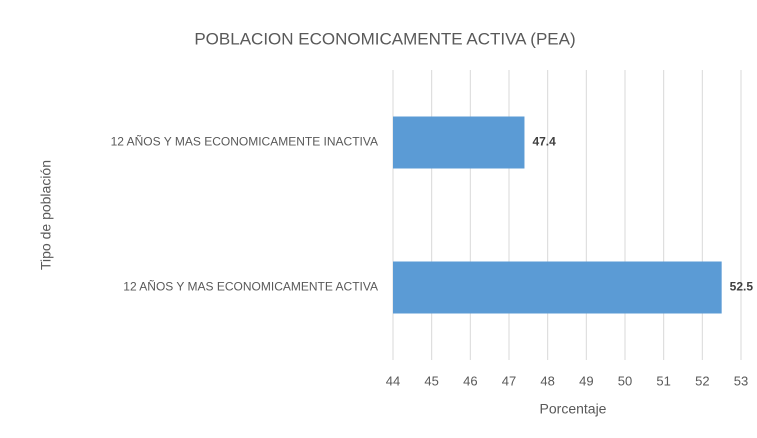  Describe the element at coordinates (431, 380) in the screenshot. I see `x-tick-label: 45` at that location.